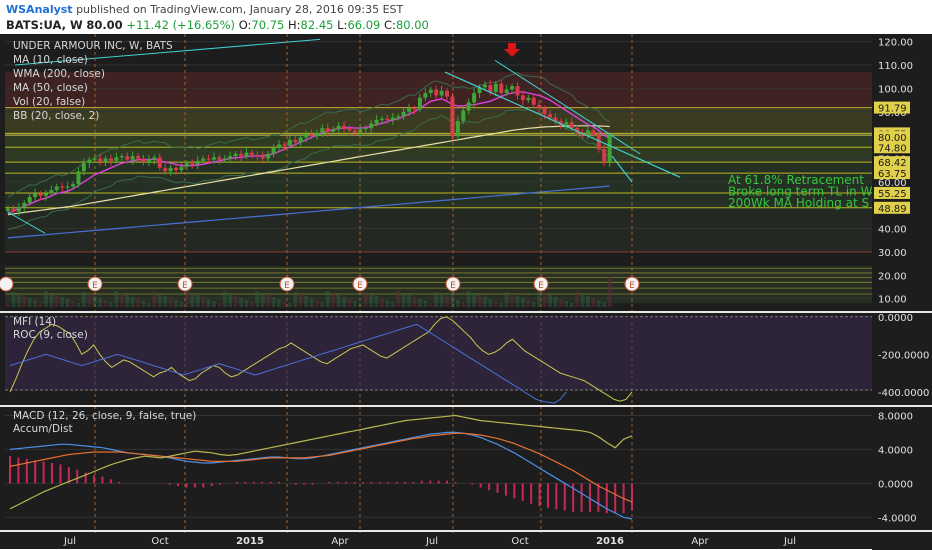  What do you see at coordinates (39, 9) in the screenshot?
I see `author-link: WSAnalyst` at bounding box center [39, 9].